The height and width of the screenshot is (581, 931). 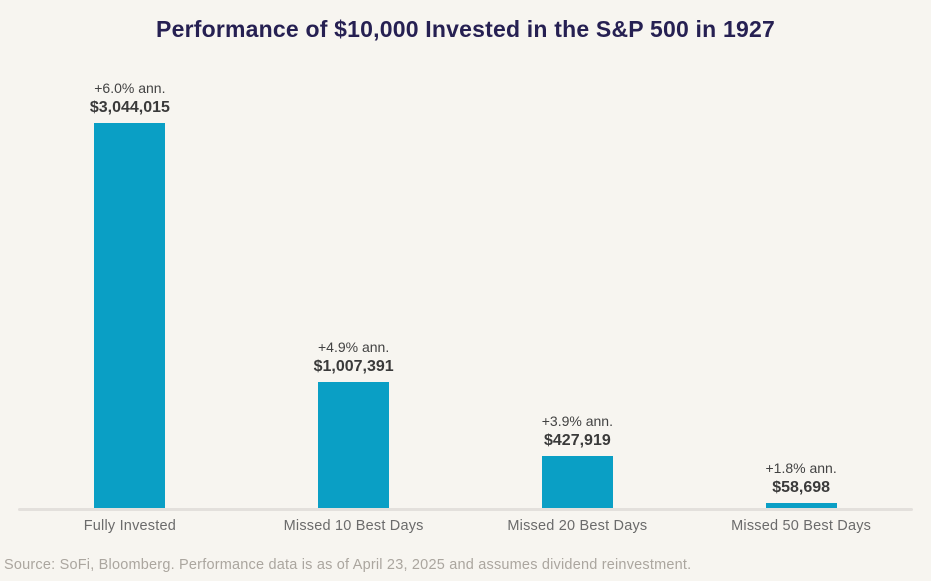 I want to click on bar-fully-invested, so click(x=130, y=316).